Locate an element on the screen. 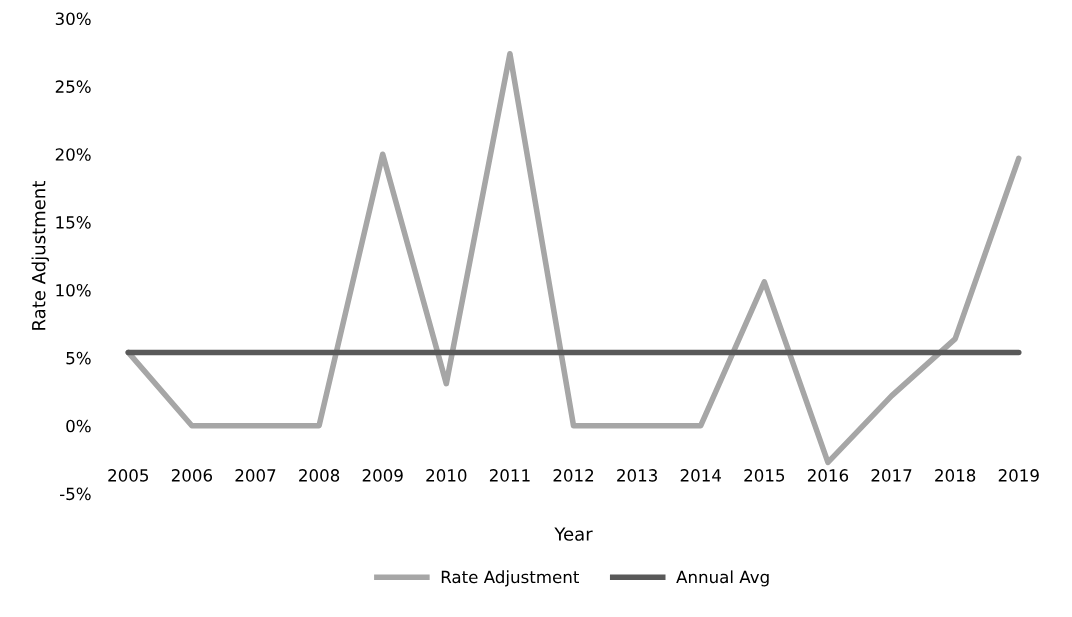 Image resolution: width=1072 pixels, height=617 pixels. x-tick-label: 2010 is located at coordinates (446, 475).